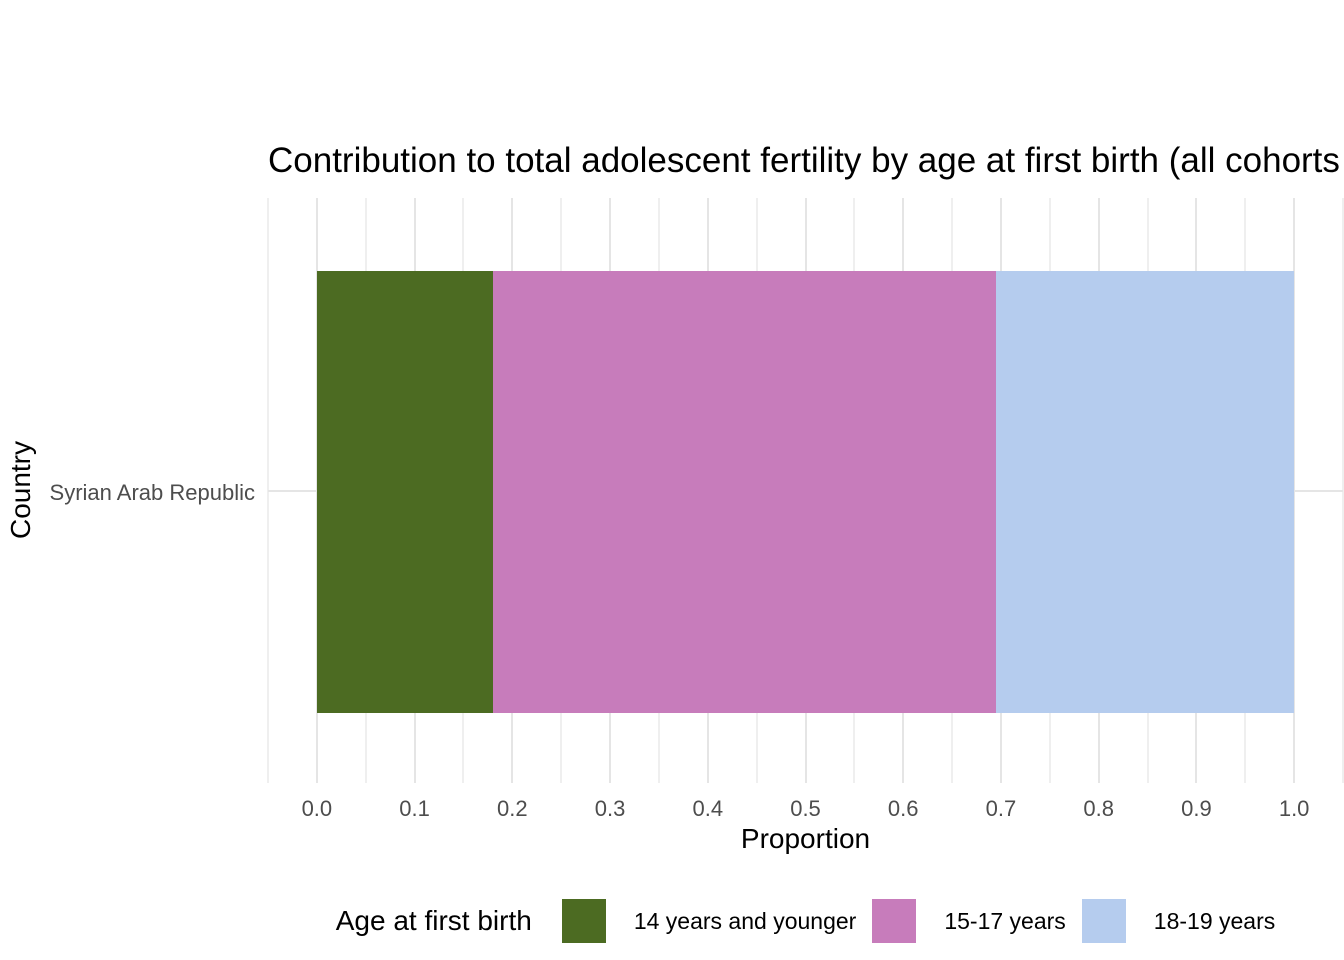 The width and height of the screenshot is (1344, 960). What do you see at coordinates (1196, 808) in the screenshot?
I see `x-tick-label-0.9: 0.9` at bounding box center [1196, 808].